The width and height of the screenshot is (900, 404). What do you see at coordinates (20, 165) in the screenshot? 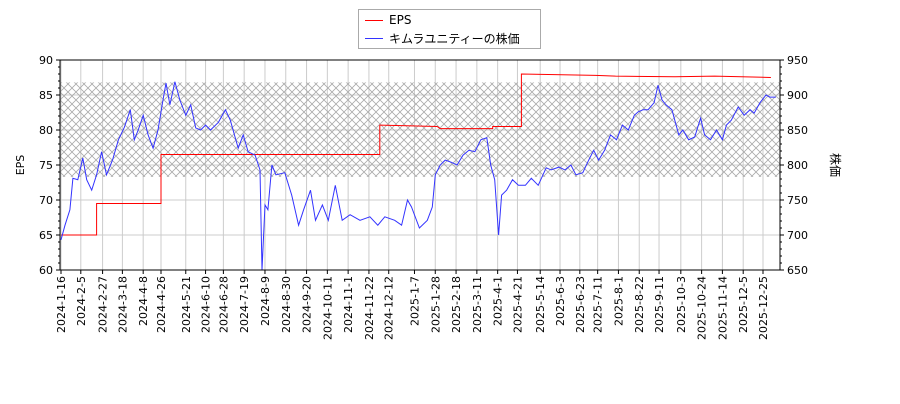
I see `y-axis-label: EPS` at bounding box center [20, 165].